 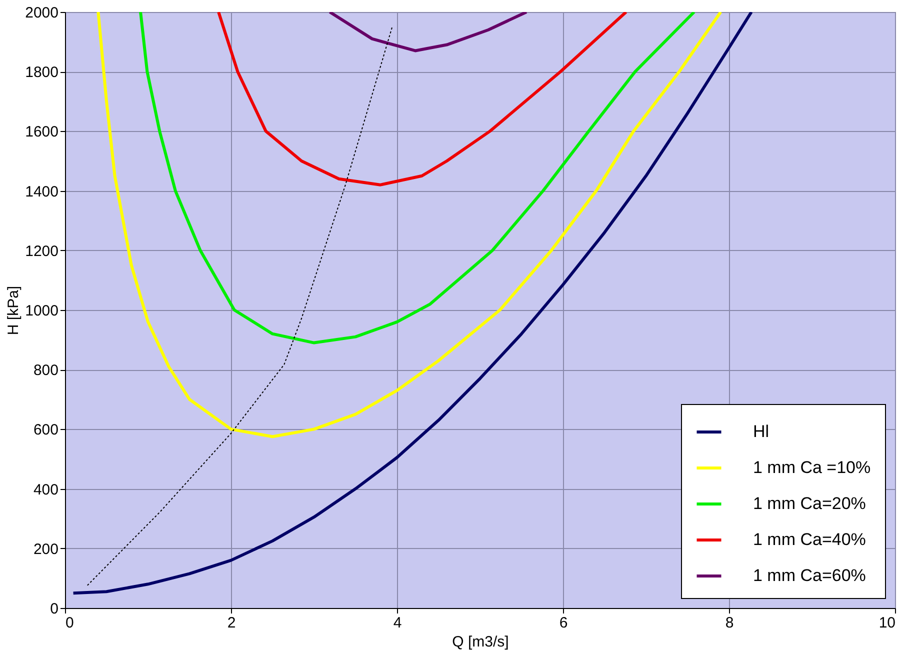 I want to click on y-tick-label: 1800, so click(x=41, y=73).